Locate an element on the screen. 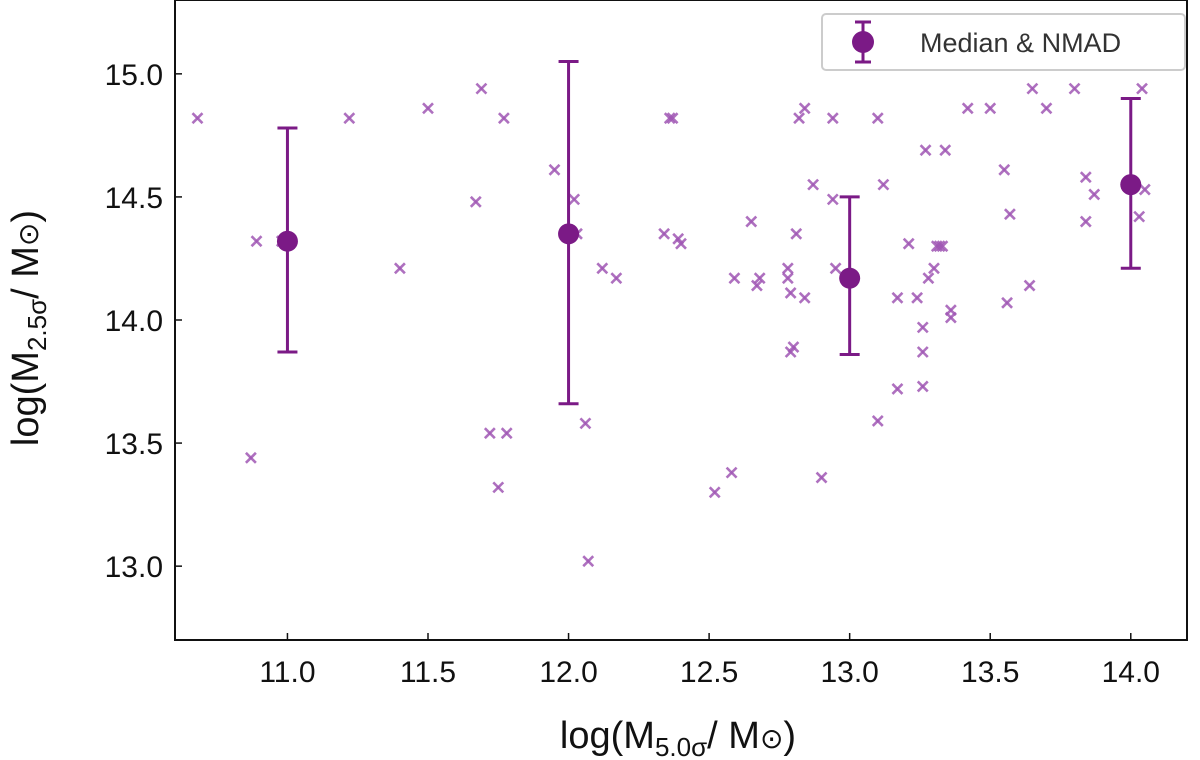 This screenshot has width=1200, height=760. x-tick-label: 14.0 is located at coordinates (1131, 672).